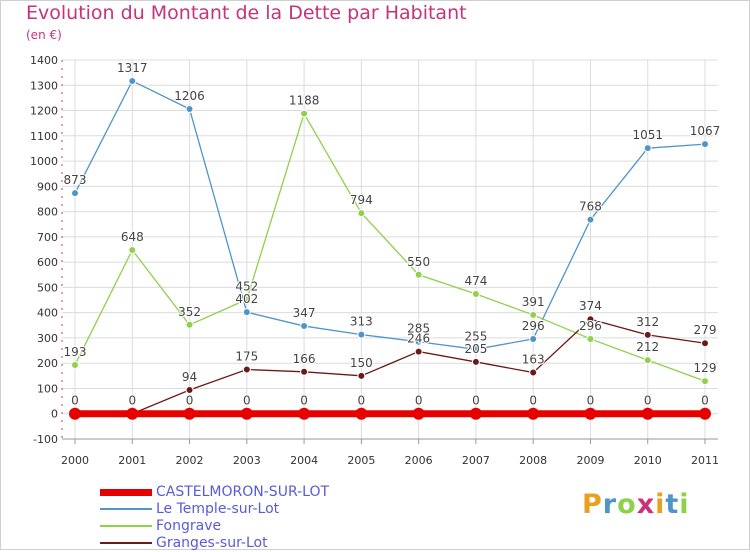  I want to click on data-label: 1067, so click(705, 131).